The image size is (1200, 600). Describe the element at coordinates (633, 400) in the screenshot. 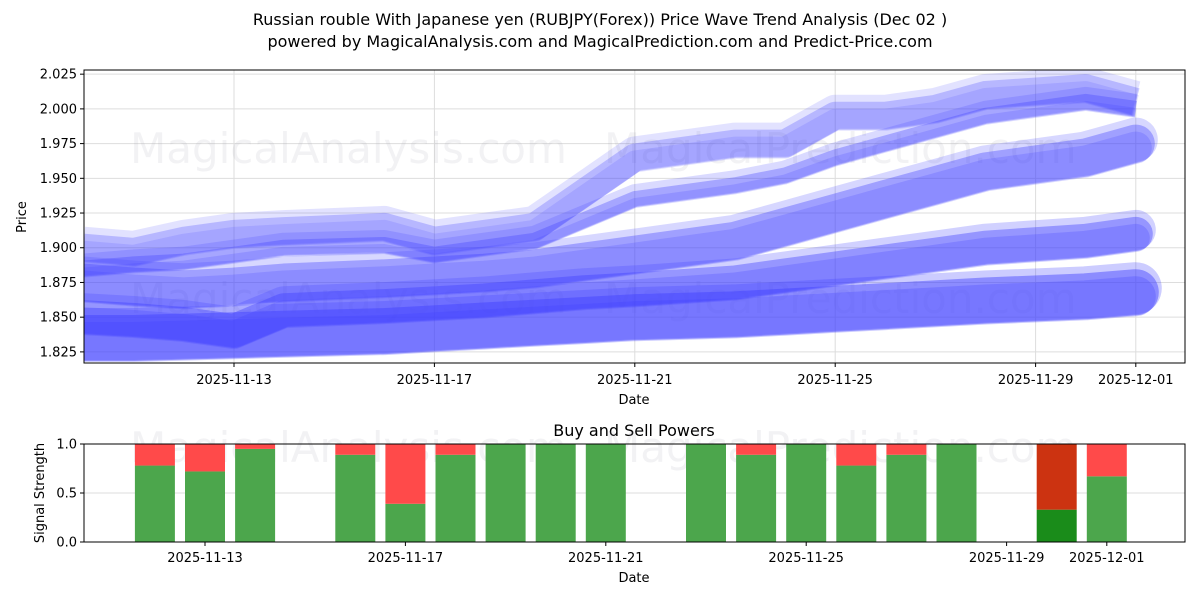

I see `price-x-axis-label: Date` at that location.